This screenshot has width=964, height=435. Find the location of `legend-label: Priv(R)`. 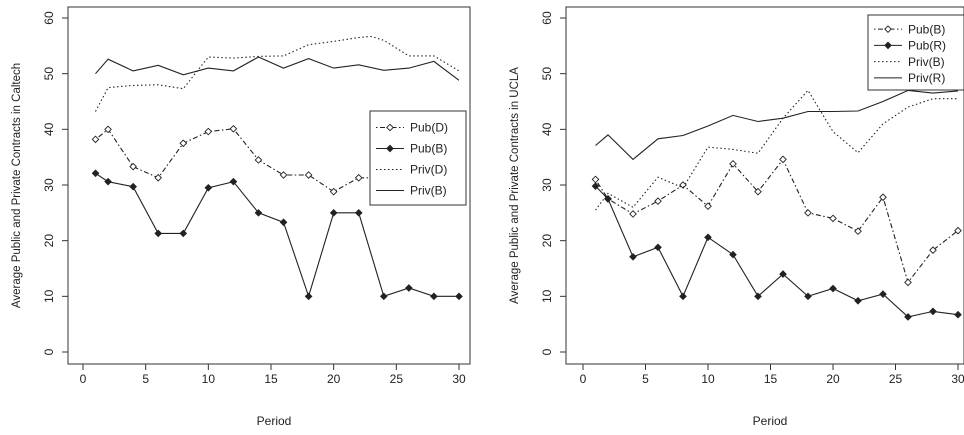

legend-label: Priv(R) is located at coordinates (926, 78).